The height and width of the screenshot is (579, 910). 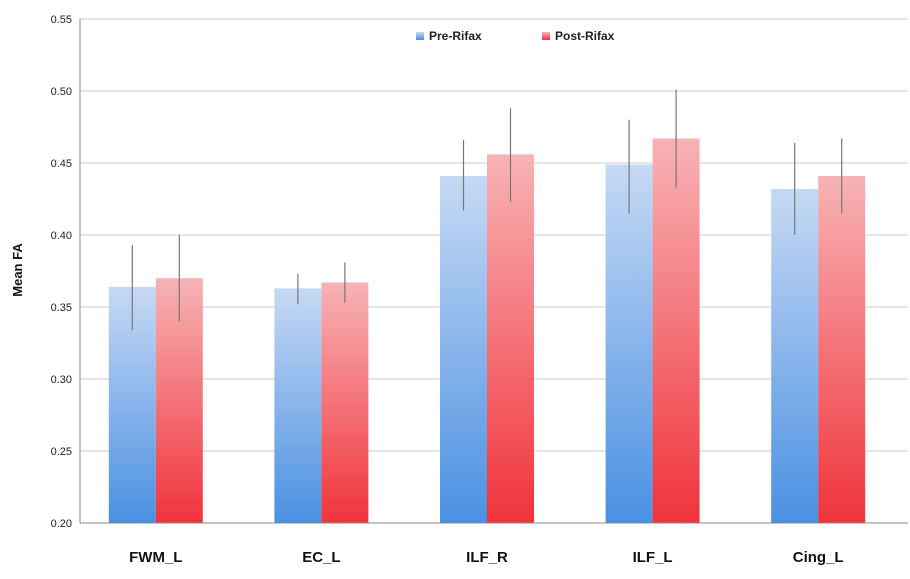 I want to click on x-tick-labels: FWM_L EC_L ILF_R ILF_L Cing_L, so click(x=486, y=557).